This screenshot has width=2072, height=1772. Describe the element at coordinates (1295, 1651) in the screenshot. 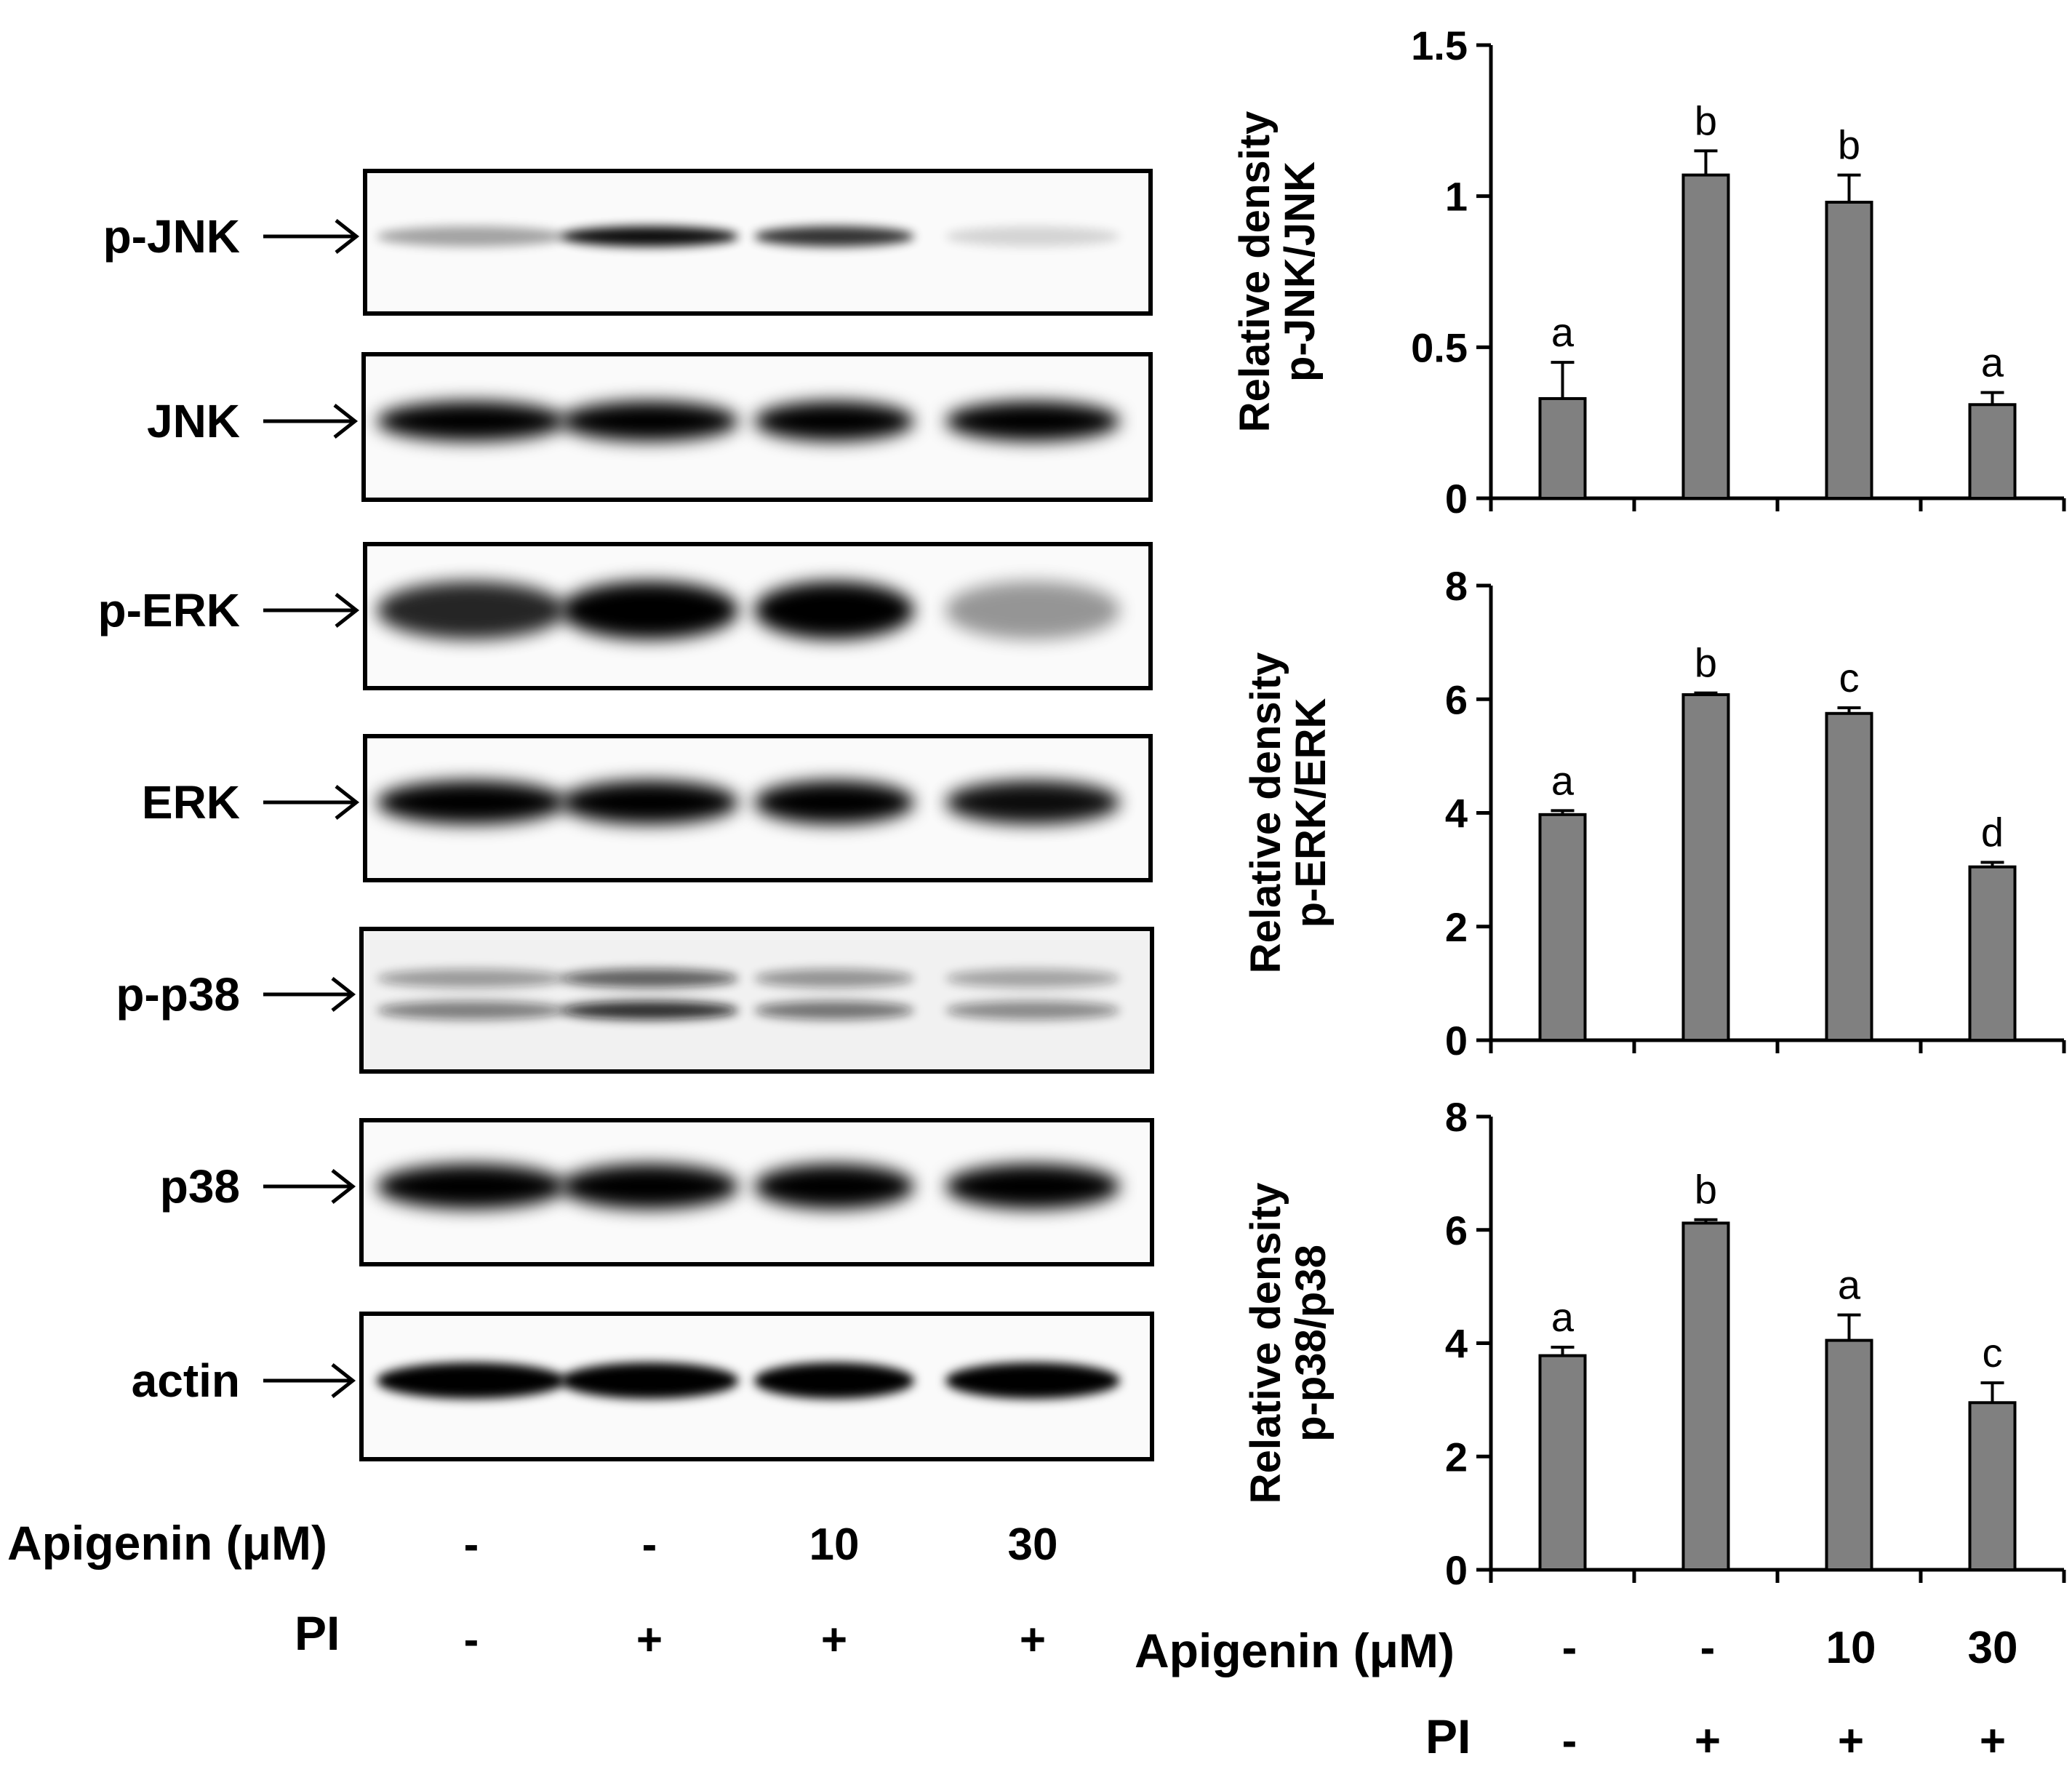

I see `chart-apigenin-label: Apigenin (μM)` at that location.